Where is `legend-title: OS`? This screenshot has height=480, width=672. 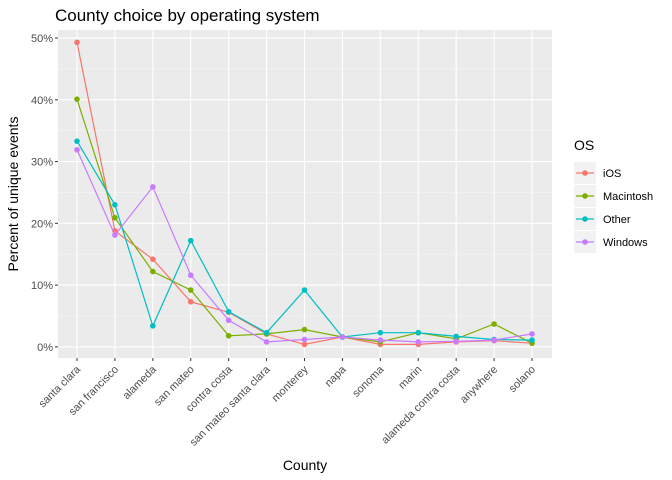
legend-title: OS is located at coordinates (584, 145).